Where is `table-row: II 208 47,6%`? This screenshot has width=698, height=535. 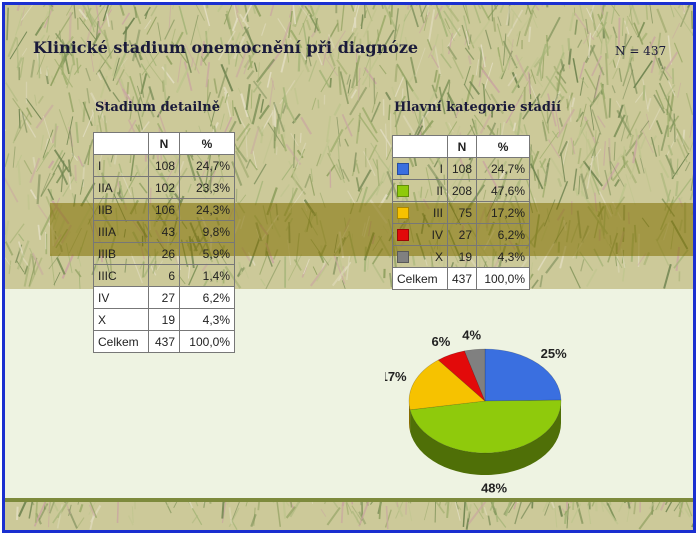 table-row: II 208 47,6% is located at coordinates (461, 190).